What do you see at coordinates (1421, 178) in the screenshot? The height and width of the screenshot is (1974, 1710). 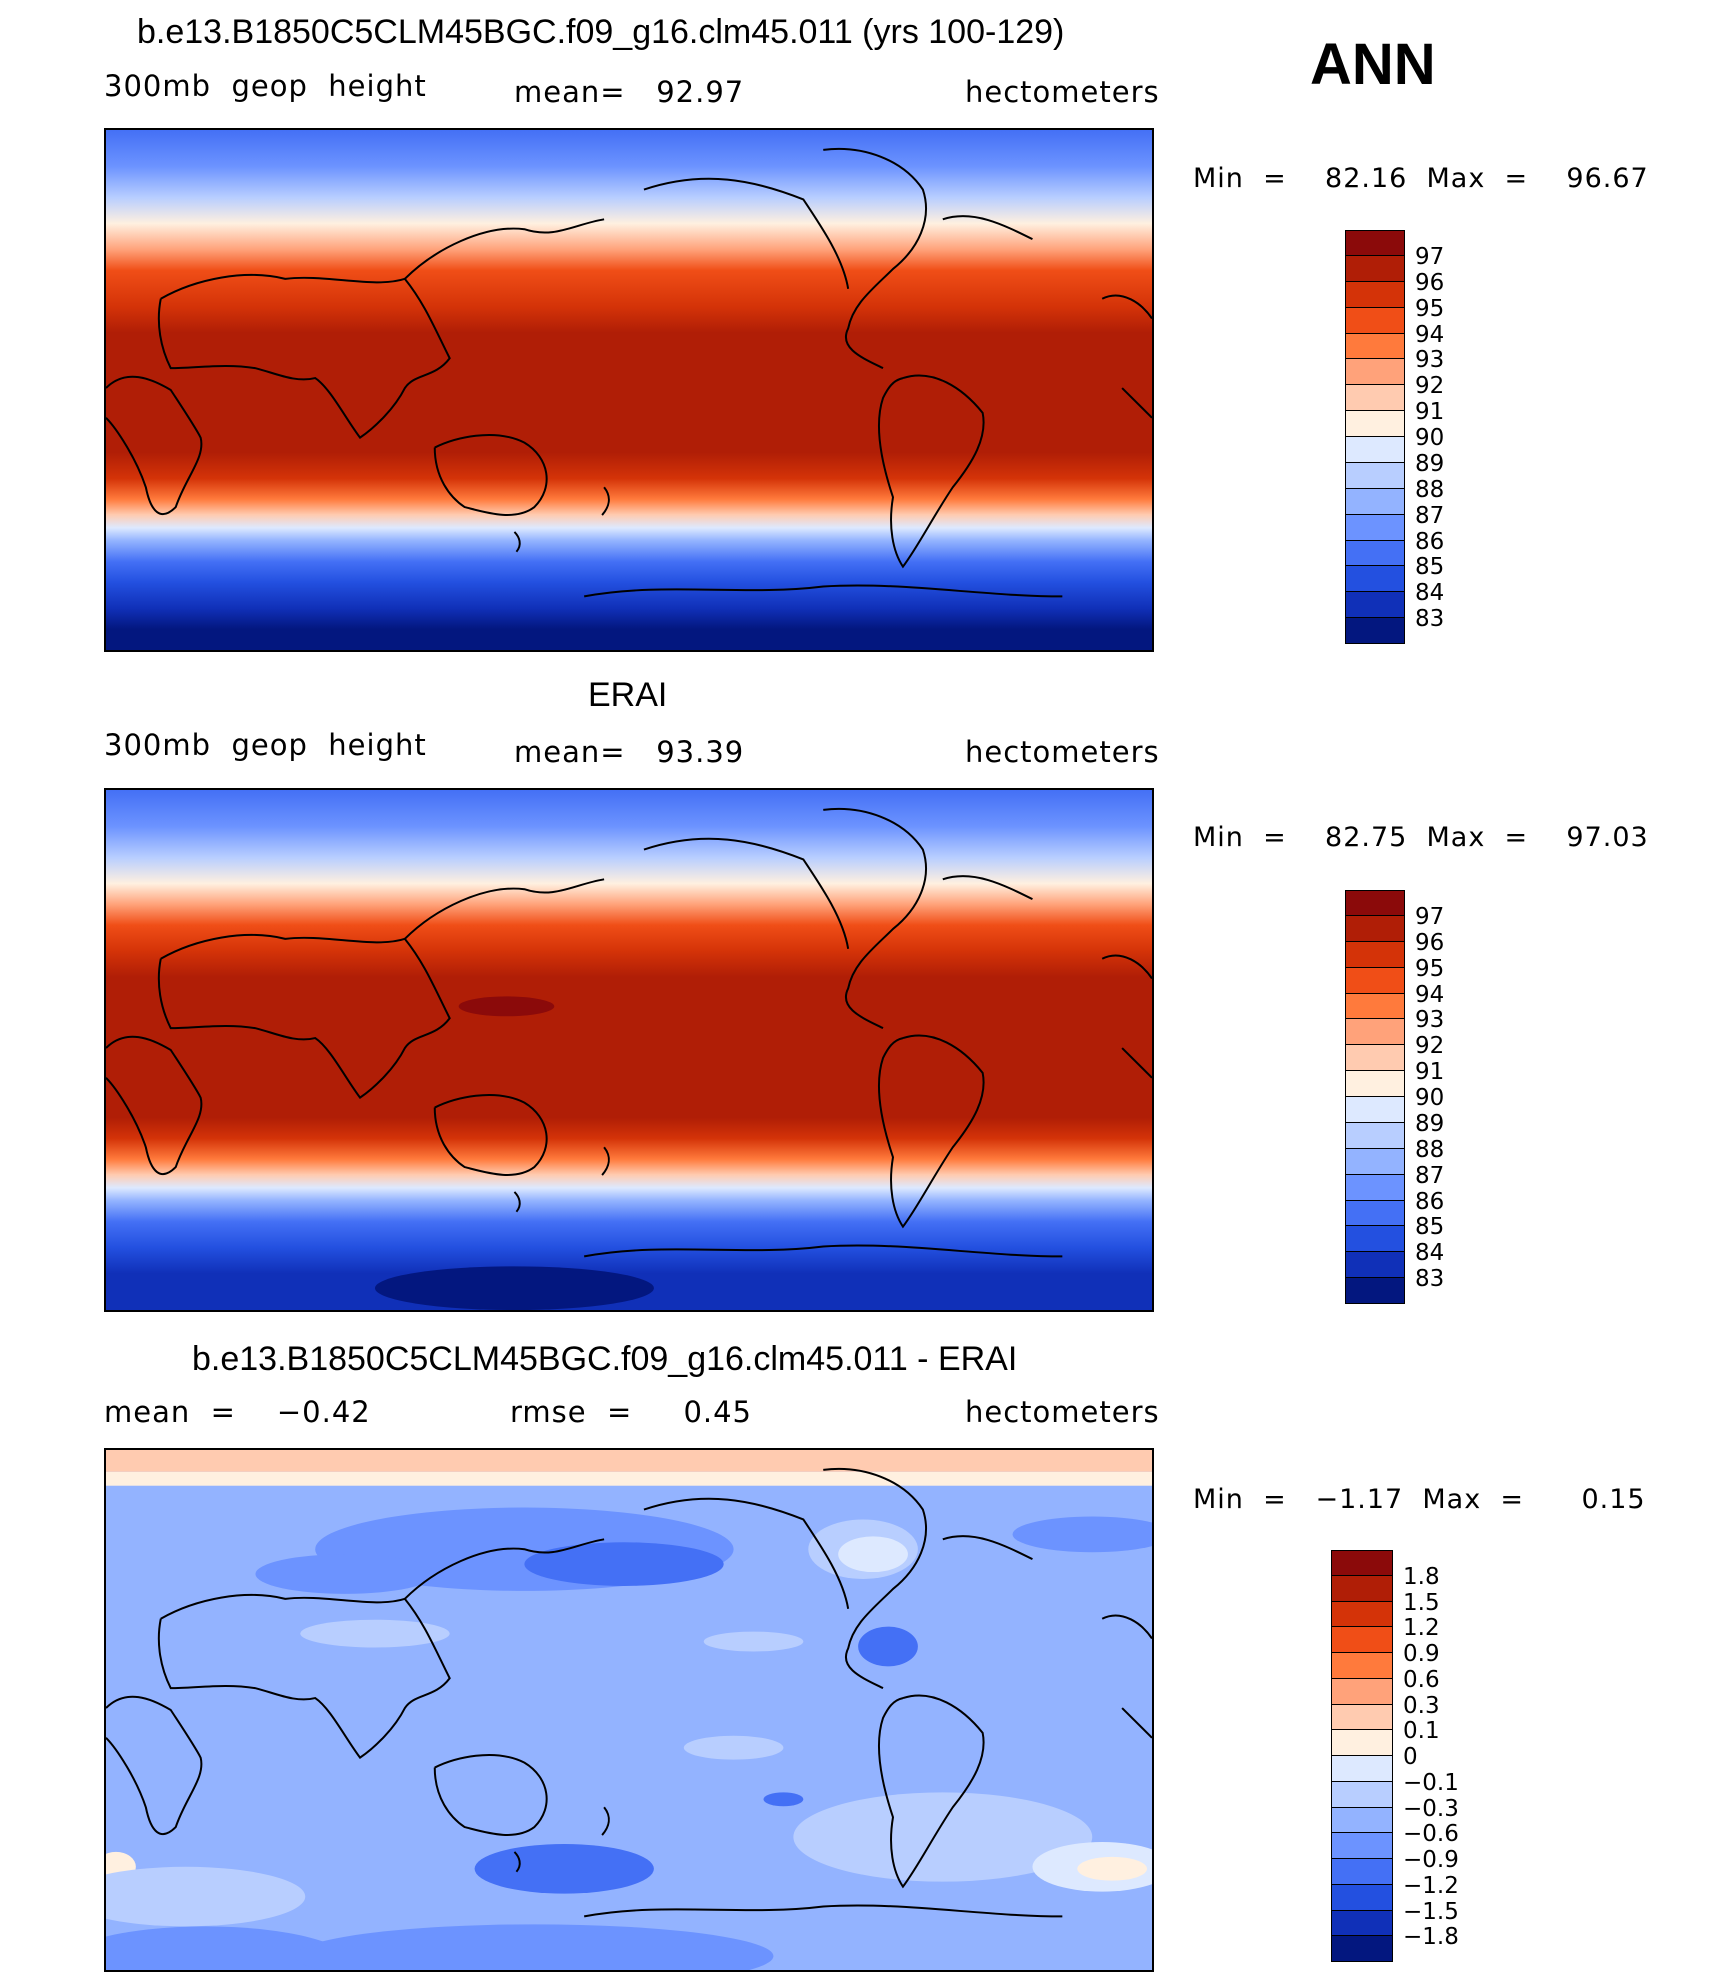 I see `panel1-minmax: Min = 82.16 Max = 96.67` at bounding box center [1421, 178].